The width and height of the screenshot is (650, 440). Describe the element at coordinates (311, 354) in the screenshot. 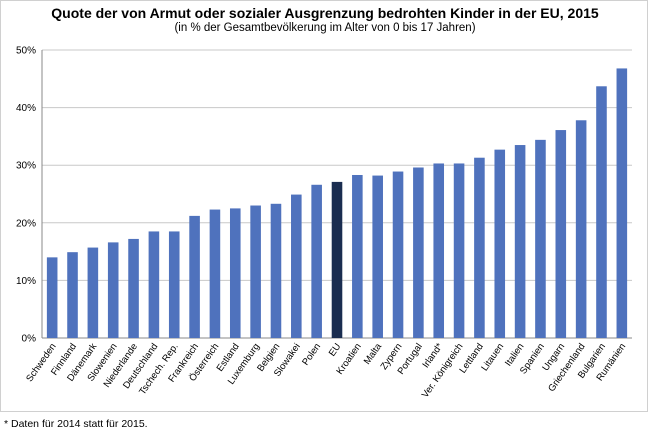

I see `x-tick-label: Polen` at that location.